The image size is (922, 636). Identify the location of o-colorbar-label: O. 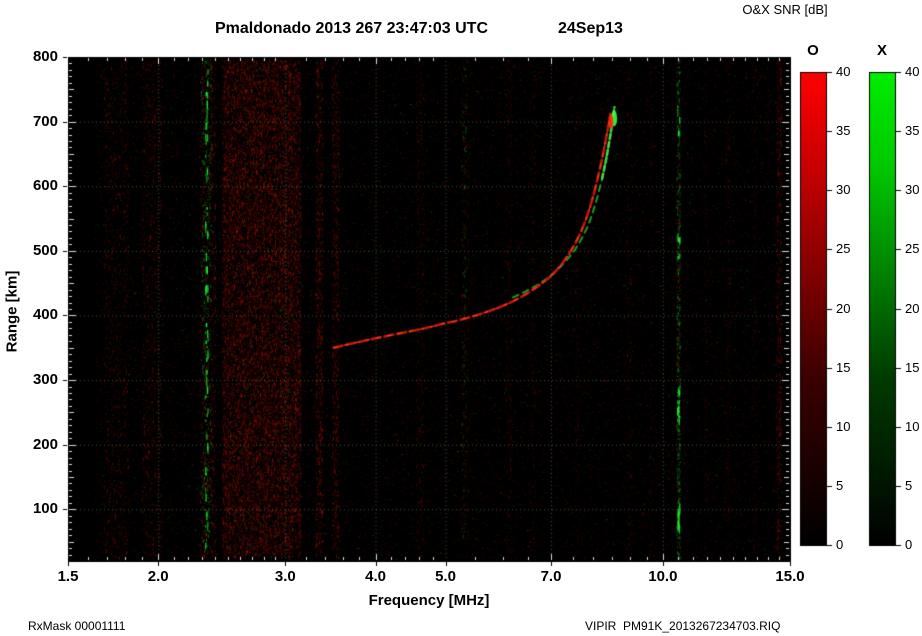
(813, 50).